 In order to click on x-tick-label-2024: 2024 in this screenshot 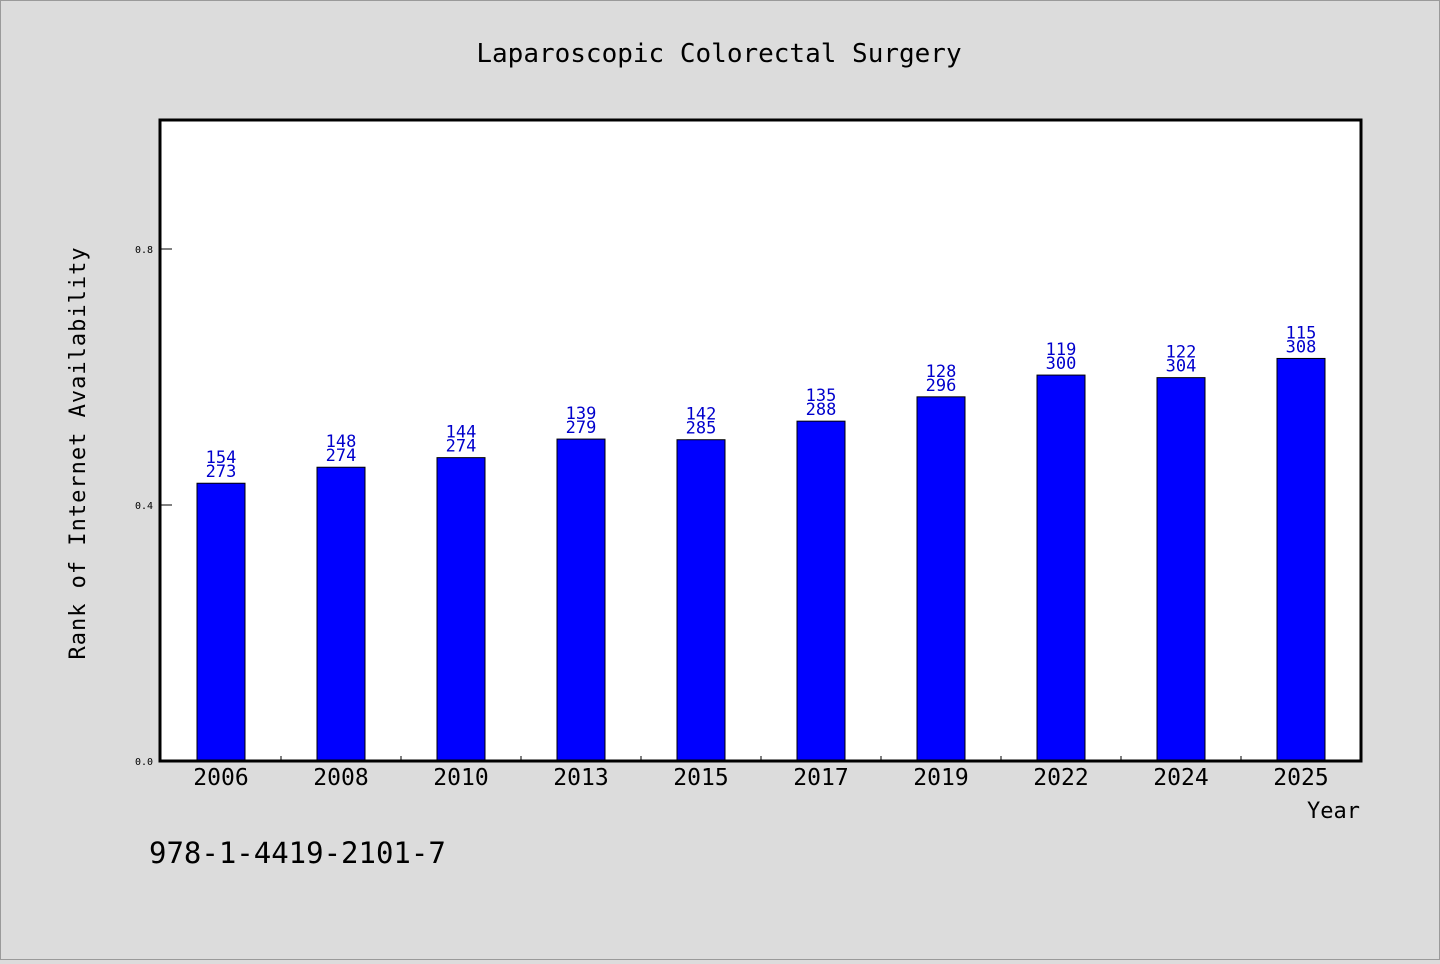, I will do `click(1180, 778)`.